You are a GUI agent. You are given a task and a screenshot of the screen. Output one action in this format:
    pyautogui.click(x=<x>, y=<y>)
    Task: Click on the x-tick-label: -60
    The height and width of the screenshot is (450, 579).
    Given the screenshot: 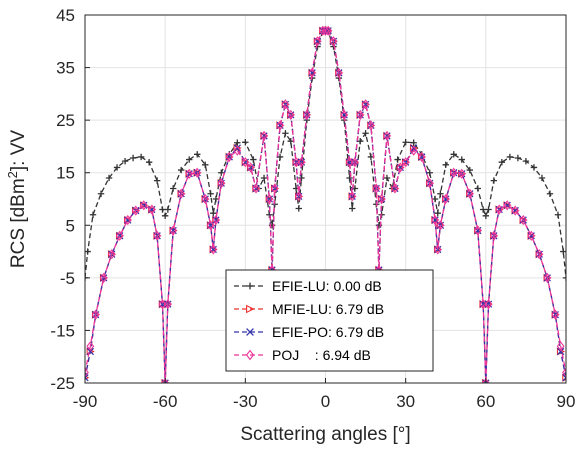 What is the action you would take?
    pyautogui.click(x=165, y=401)
    